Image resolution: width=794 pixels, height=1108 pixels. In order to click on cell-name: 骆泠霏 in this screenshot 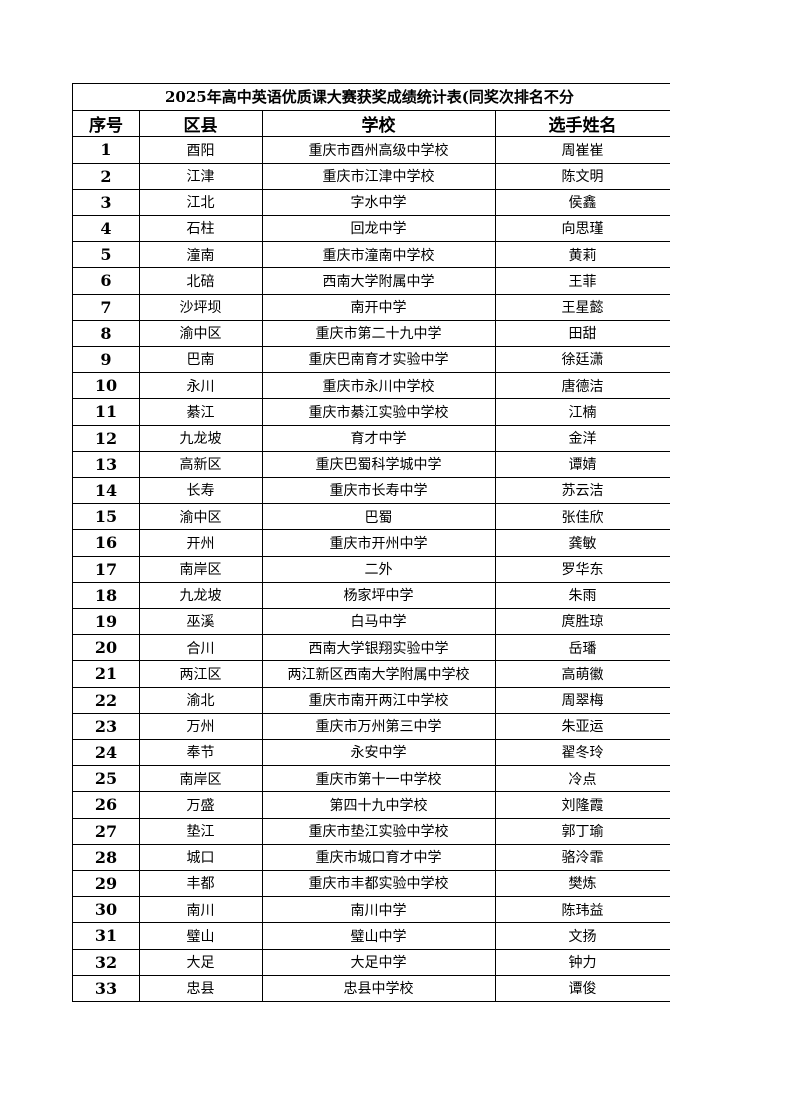, I will do `click(582, 858)`.